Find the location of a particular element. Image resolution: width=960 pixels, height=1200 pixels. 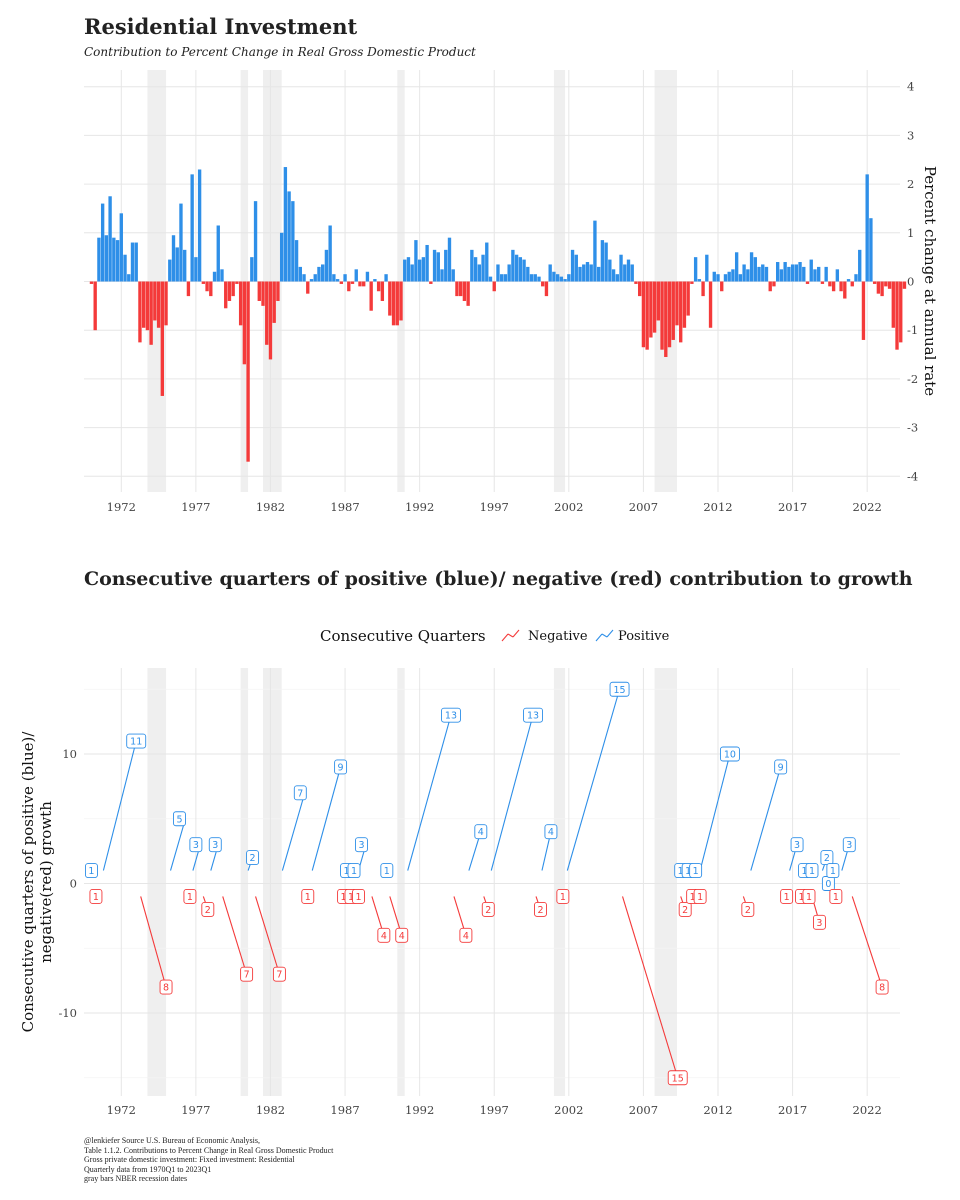

y-tick-label: 0 is located at coordinates (910, 282).